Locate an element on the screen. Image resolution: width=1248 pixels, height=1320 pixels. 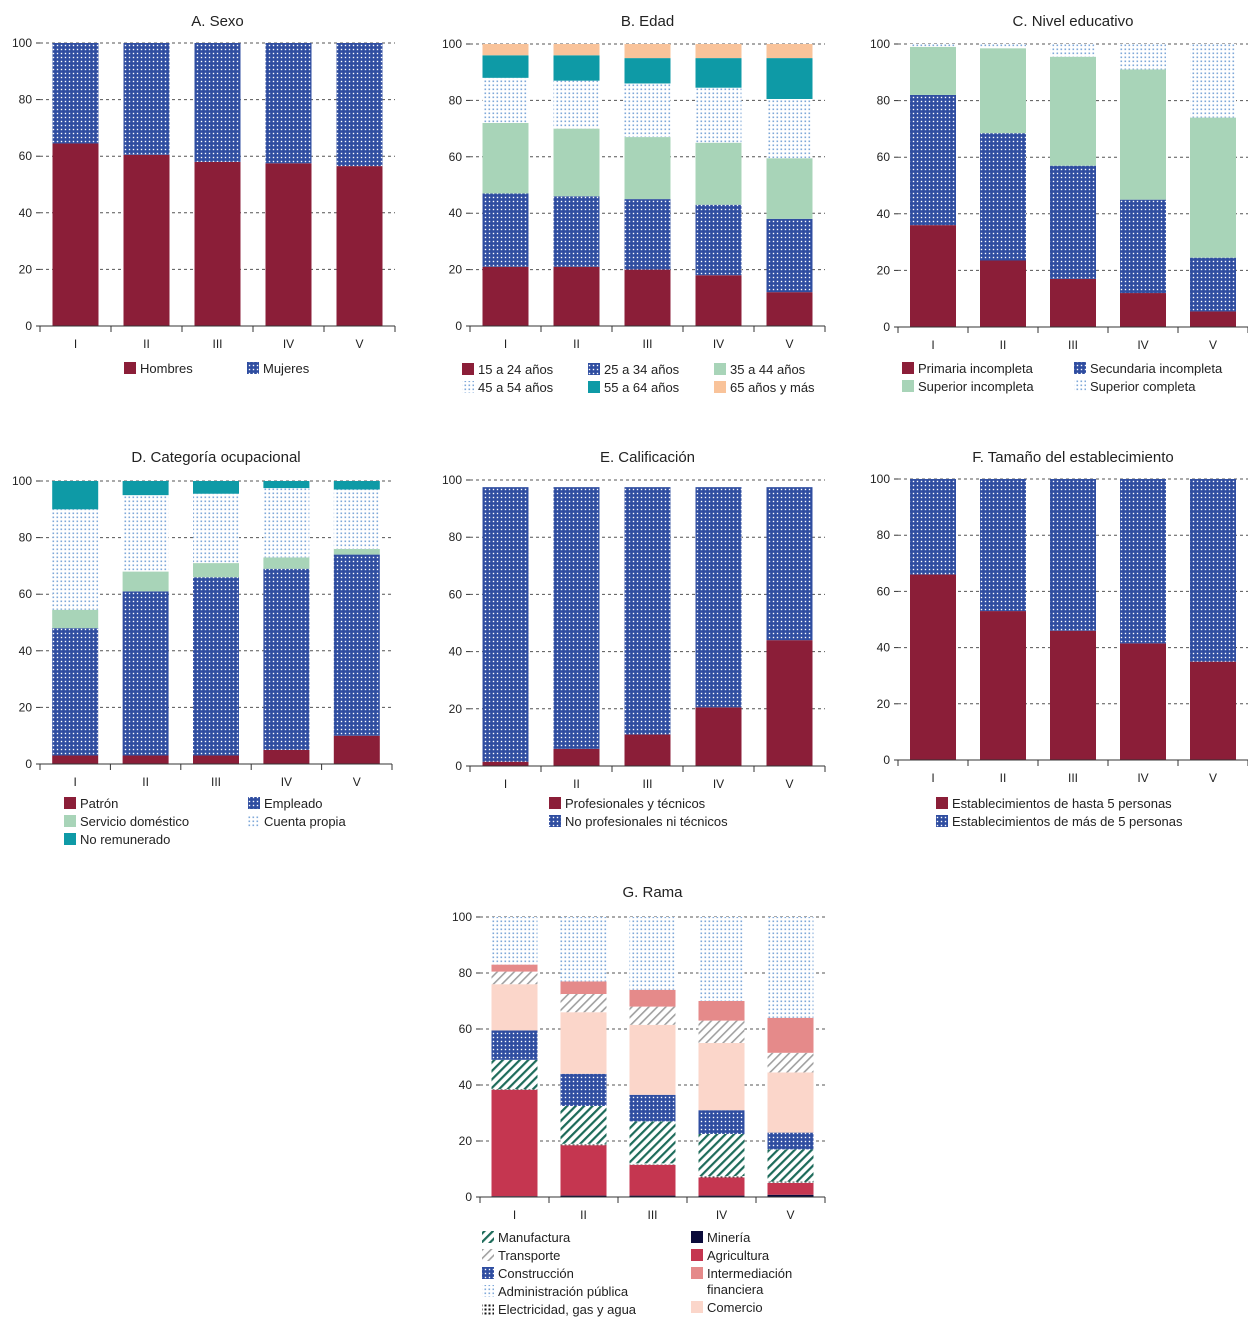
chart-g-bar-intermediacion-financiera-v is located at coordinates (790, 1035).